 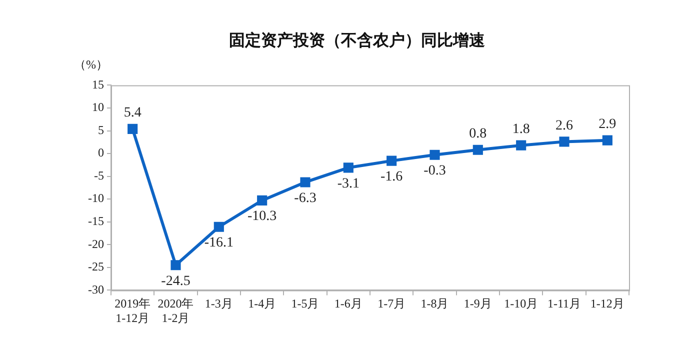 I want to click on y-tick-label: -30, so click(x=96, y=289).